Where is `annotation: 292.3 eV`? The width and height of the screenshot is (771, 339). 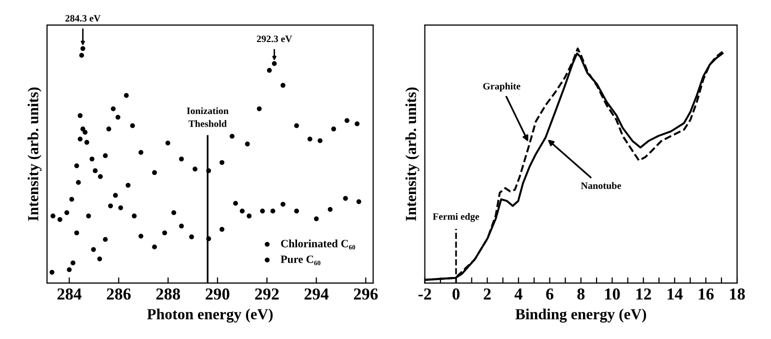 annotation: 292.3 eV is located at coordinates (274, 39).